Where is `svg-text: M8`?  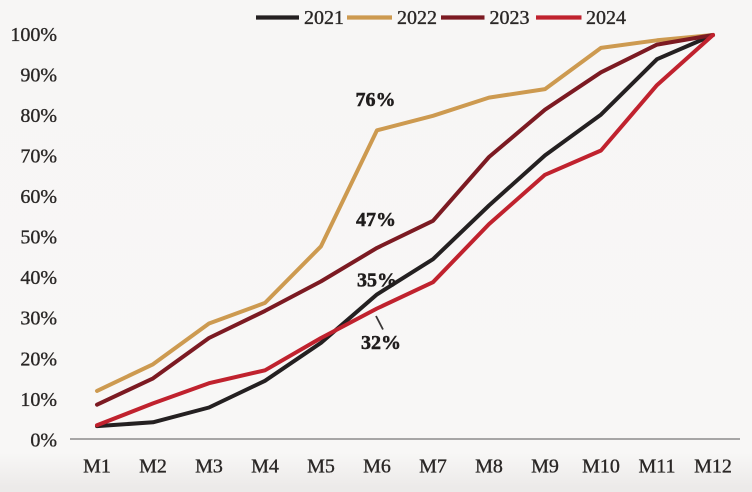 svg-text: M8 is located at coordinates (489, 467).